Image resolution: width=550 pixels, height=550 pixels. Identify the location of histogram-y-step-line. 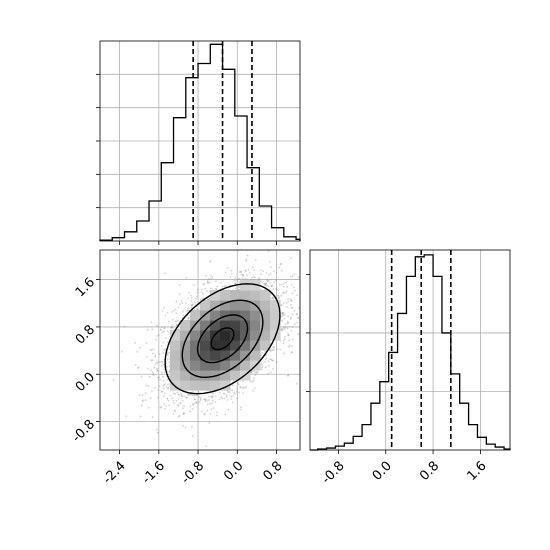
(410, 352).